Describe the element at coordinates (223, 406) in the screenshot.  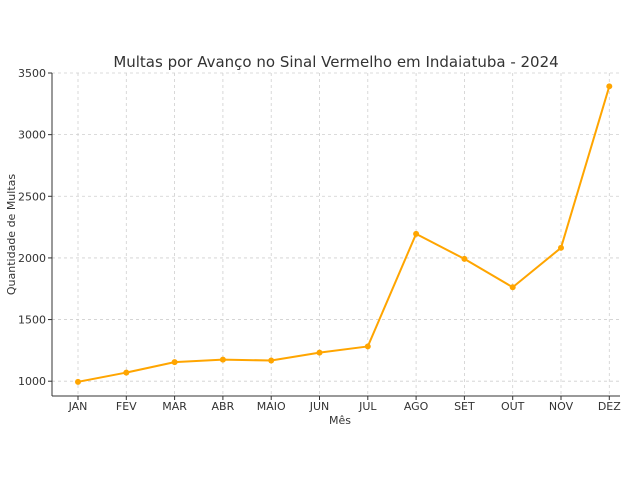
I see `x-tick-label: ABR` at that location.